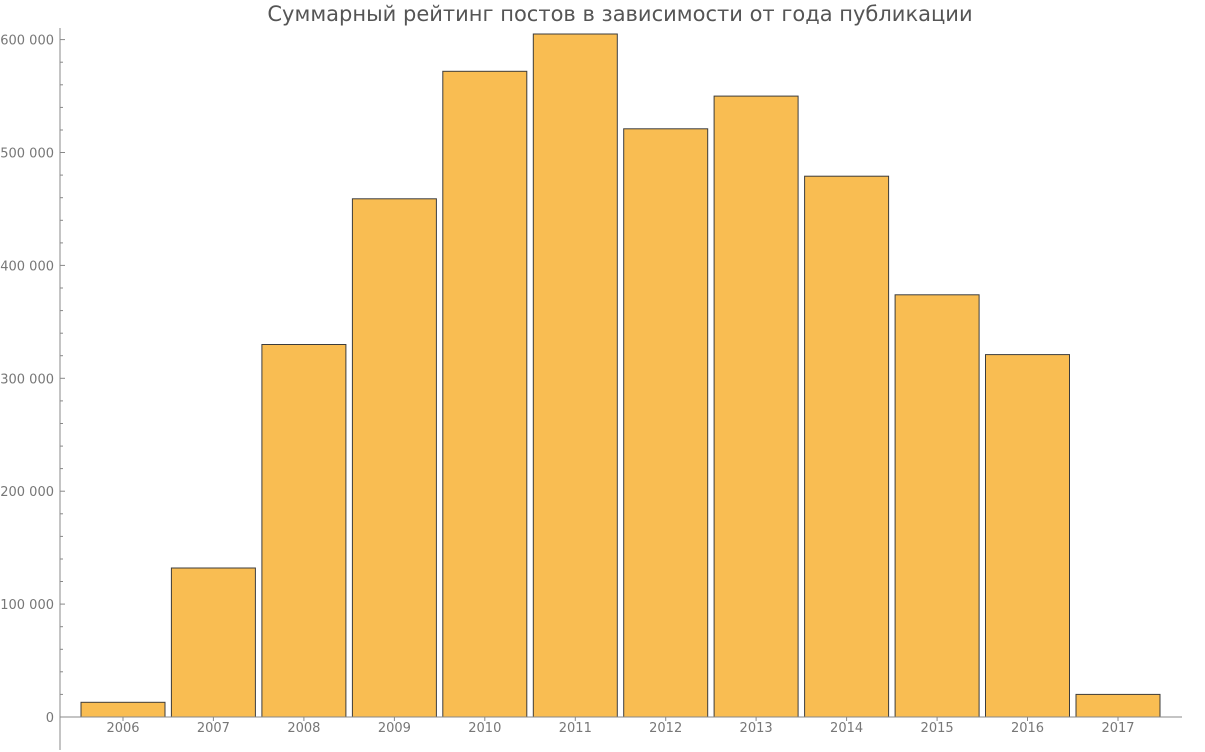 The image size is (1205, 752). Describe the element at coordinates (27, 266) in the screenshot. I see `y-tick-label-400000: 400 000` at that location.